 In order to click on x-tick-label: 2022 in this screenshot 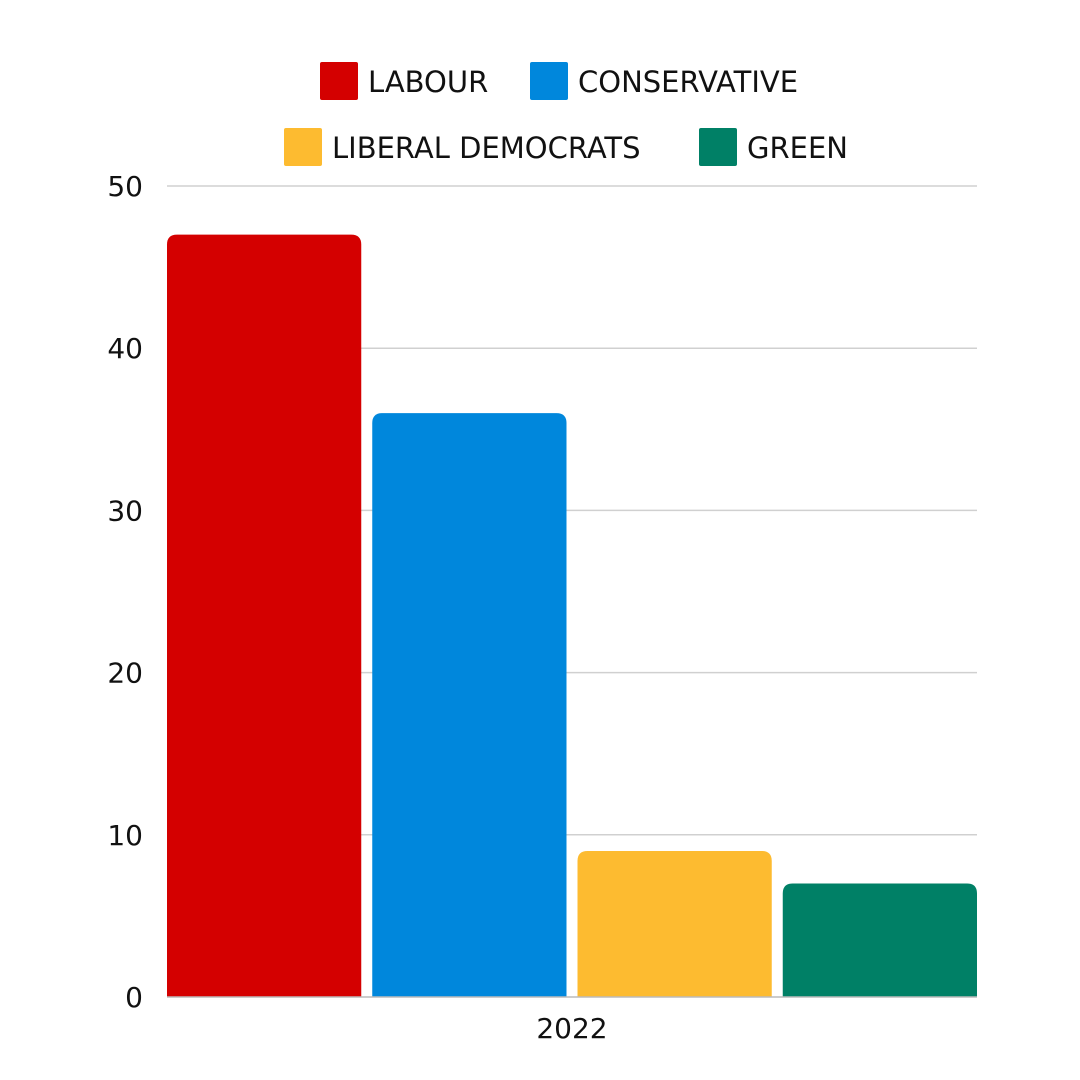, I will do `click(571, 1028)`.